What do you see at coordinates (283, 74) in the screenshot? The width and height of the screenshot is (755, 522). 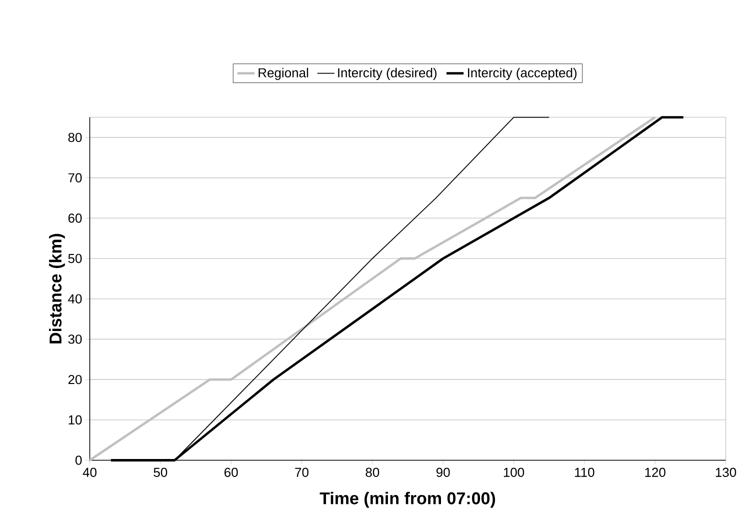 I see `legend-label: Regional` at bounding box center [283, 74].